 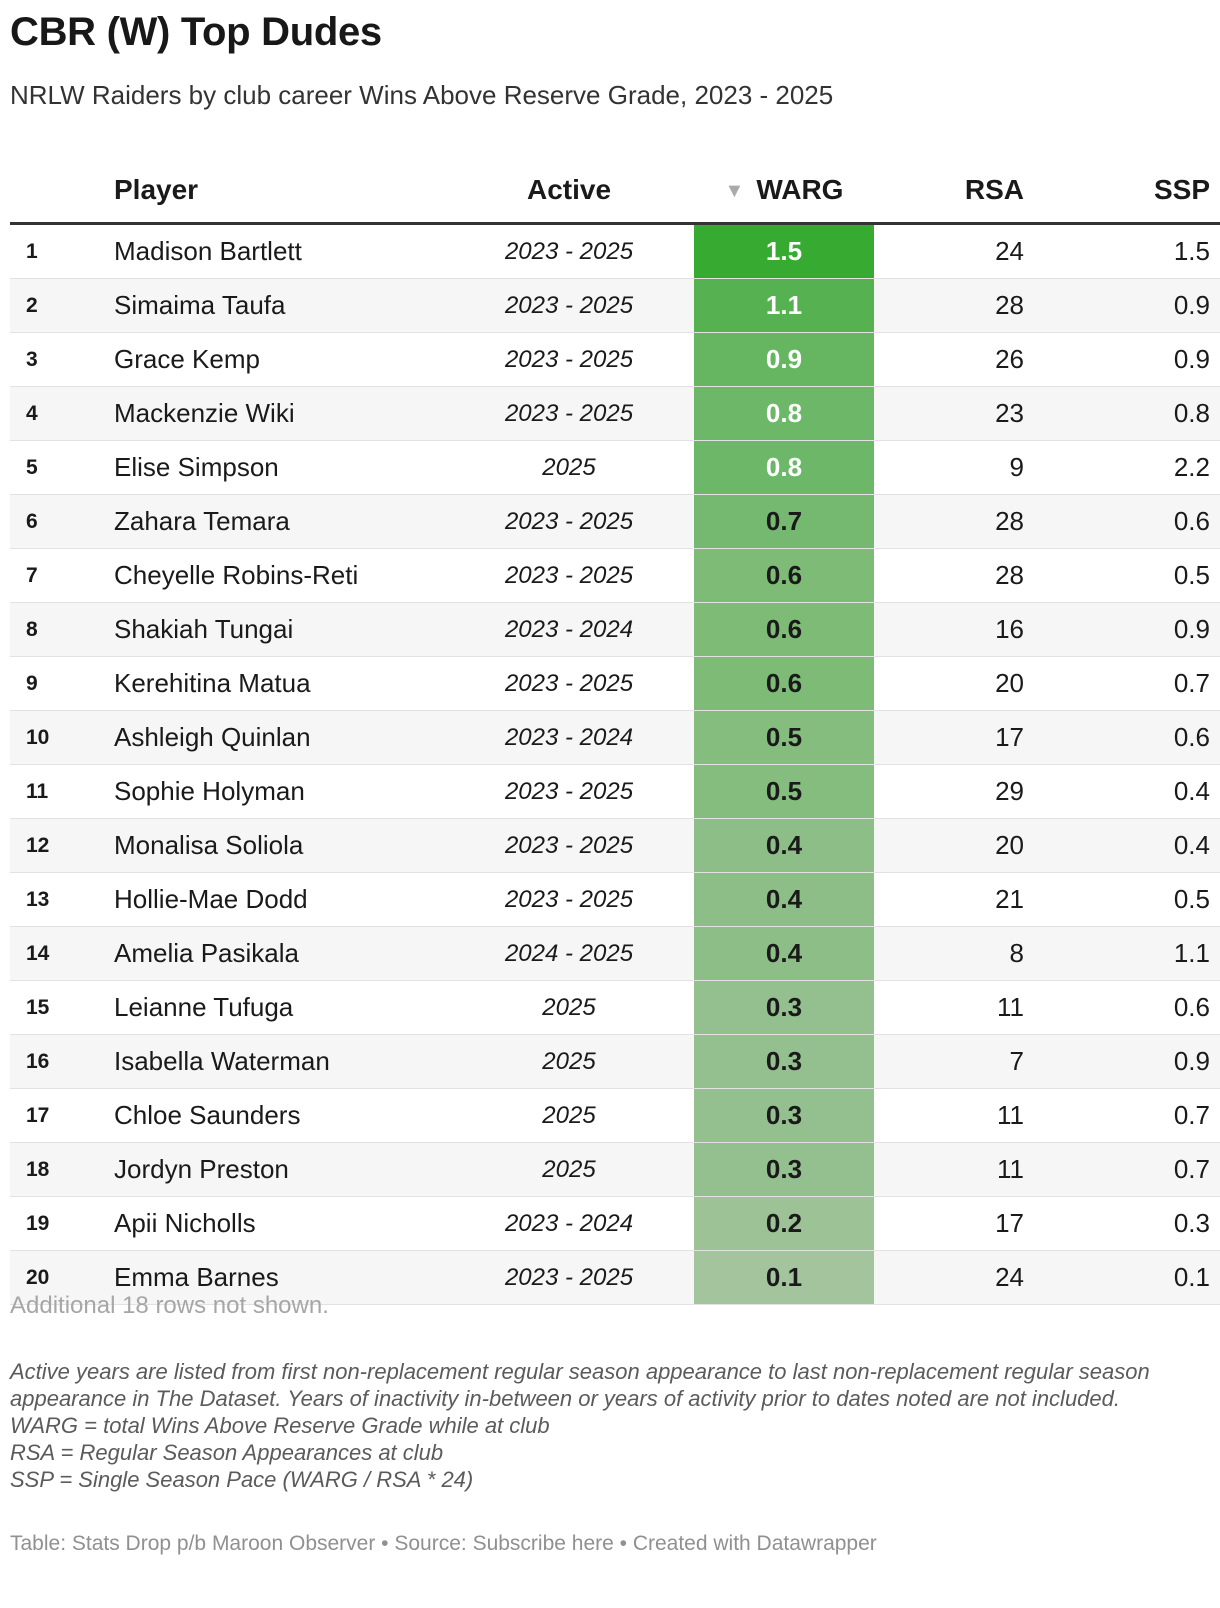 What do you see at coordinates (1122, 953) in the screenshot?
I see `ssp-value: 1.1` at bounding box center [1122, 953].